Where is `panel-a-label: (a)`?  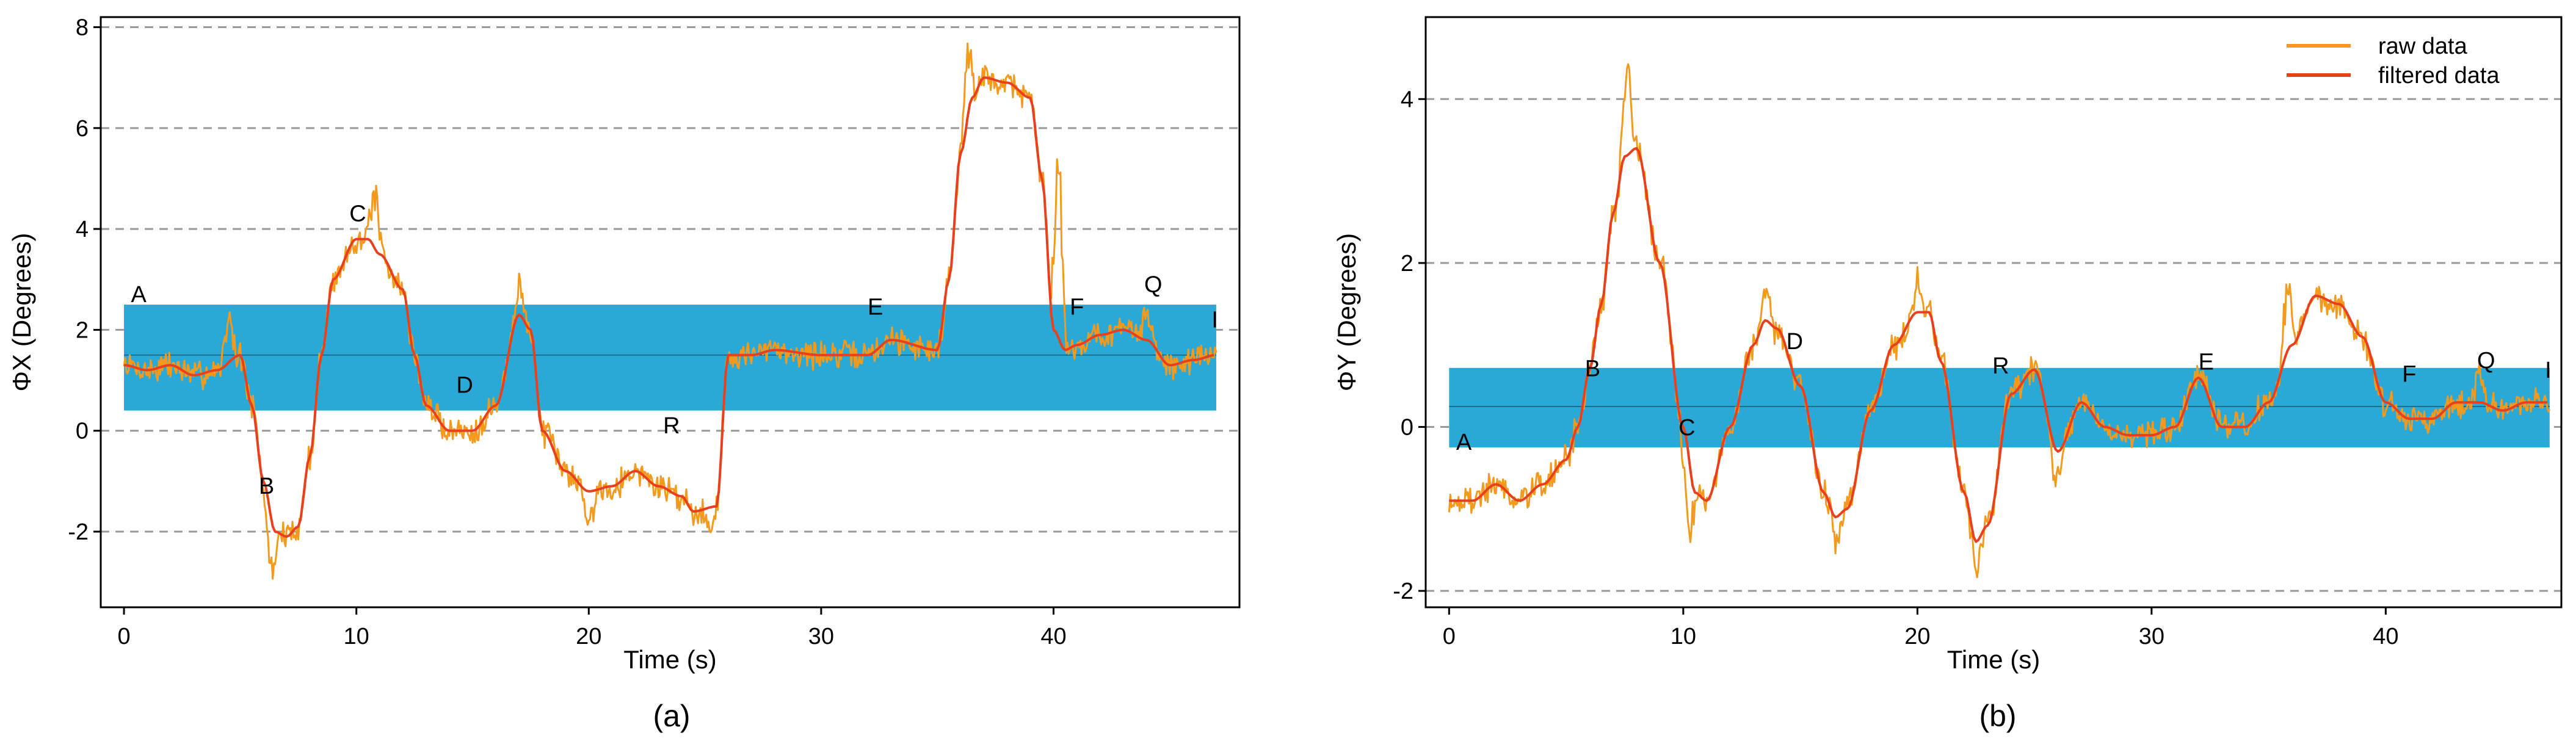 panel-a-label: (a) is located at coordinates (671, 716).